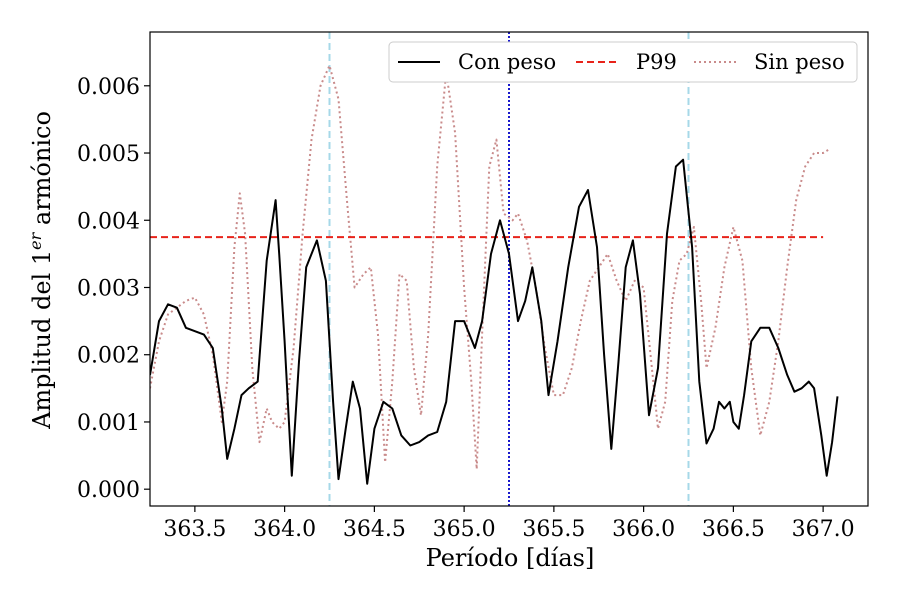 Image resolution: width=900 pixels, height=600 pixels. I want to click on x-axis-label: Período [días], so click(510, 558).